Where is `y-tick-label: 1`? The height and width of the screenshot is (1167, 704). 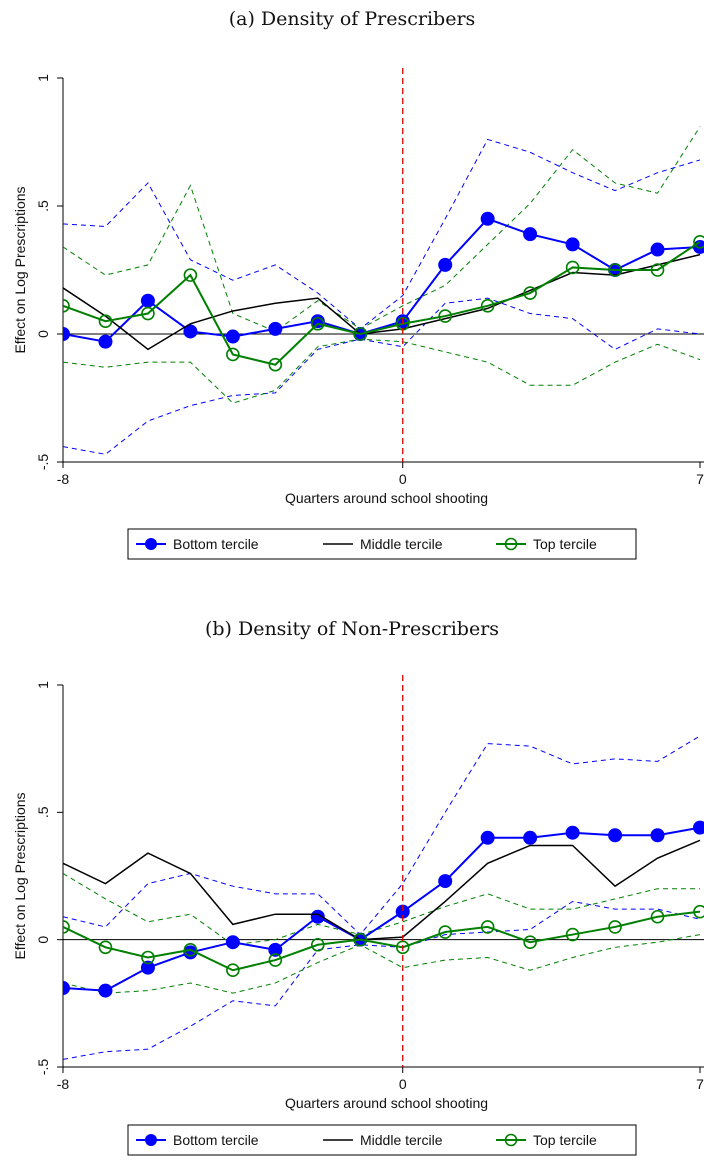
y-tick-label: 1 is located at coordinates (43, 685).